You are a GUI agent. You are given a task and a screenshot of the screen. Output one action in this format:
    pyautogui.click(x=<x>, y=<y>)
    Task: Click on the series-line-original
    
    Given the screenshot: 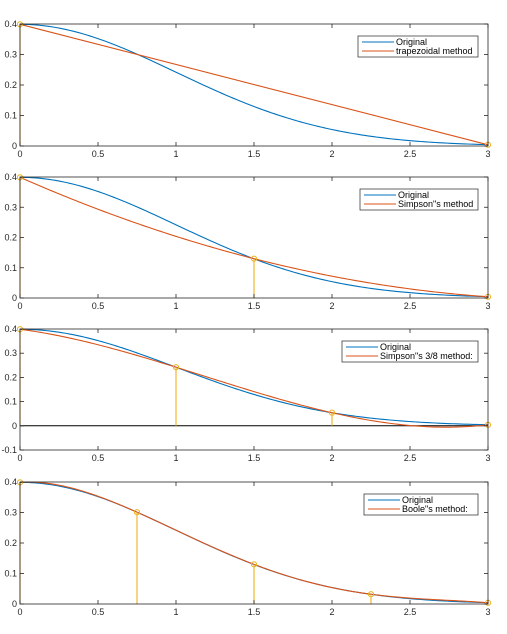 What is the action you would take?
    pyautogui.click(x=254, y=377)
    